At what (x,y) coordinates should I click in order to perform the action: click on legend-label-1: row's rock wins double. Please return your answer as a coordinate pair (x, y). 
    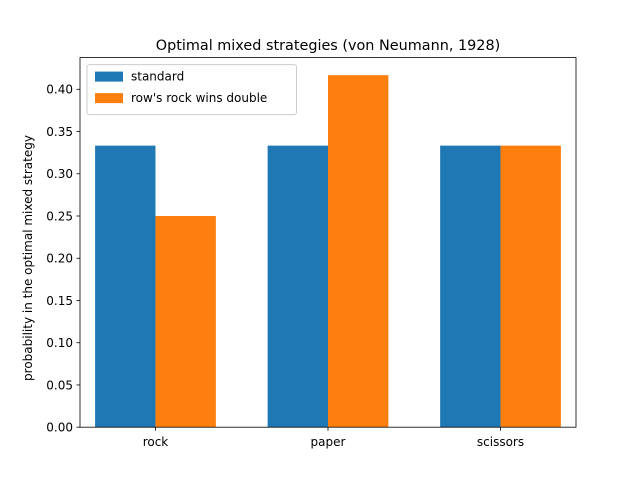
    Looking at the image, I should click on (199, 98).